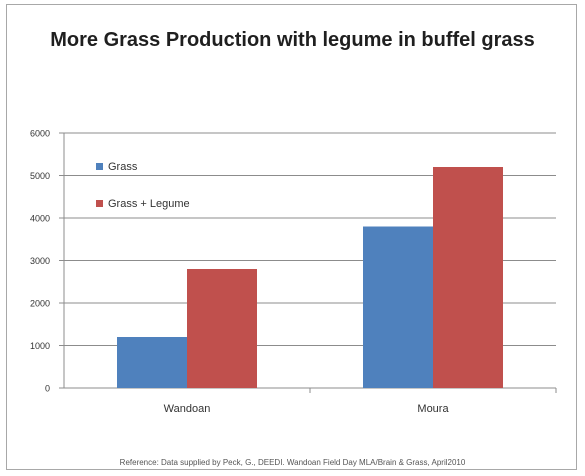 This screenshot has height=476, width=585. Describe the element at coordinates (123, 167) in the screenshot. I see `legend-label: Grass` at that location.